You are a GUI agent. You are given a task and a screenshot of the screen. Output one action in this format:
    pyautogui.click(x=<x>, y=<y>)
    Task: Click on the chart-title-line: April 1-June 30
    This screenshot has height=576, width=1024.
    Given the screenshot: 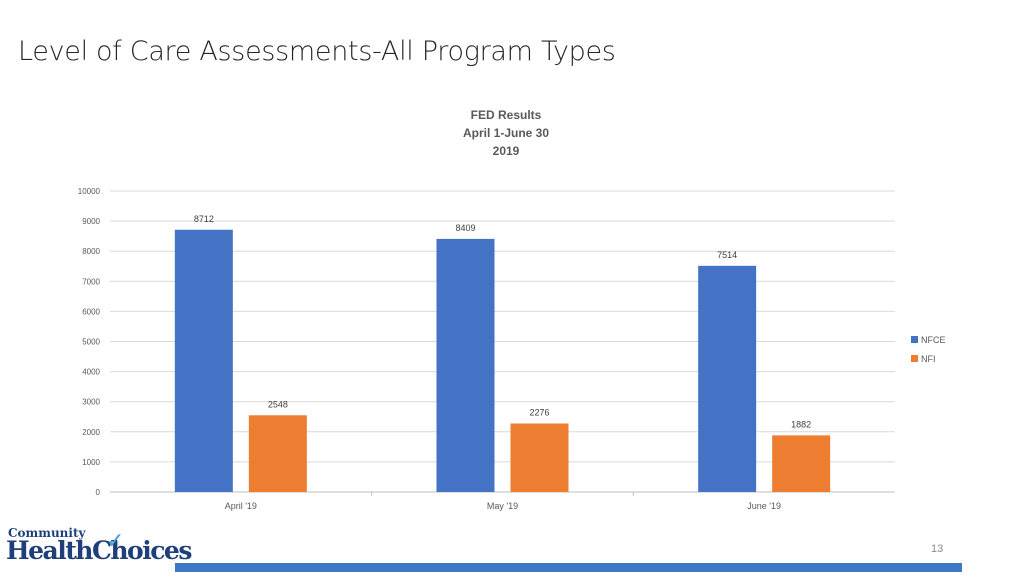 What is the action you would take?
    pyautogui.click(x=506, y=133)
    